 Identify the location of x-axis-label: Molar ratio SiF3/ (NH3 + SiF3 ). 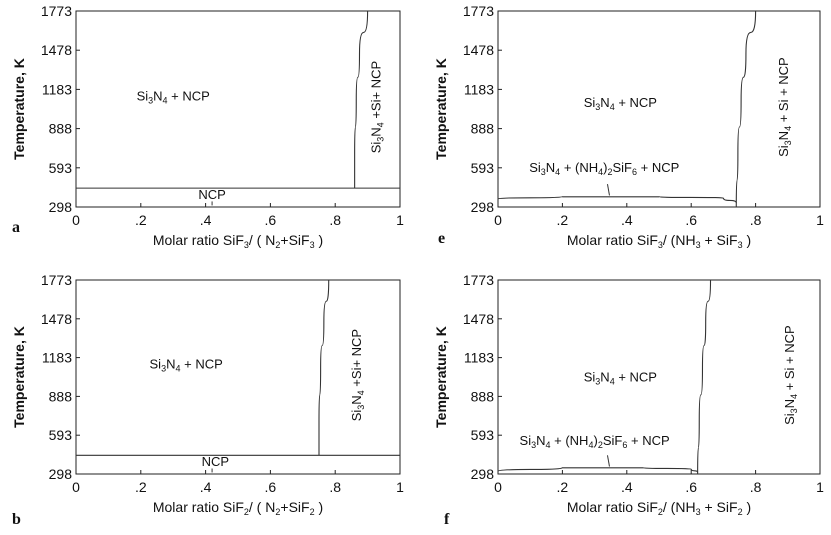
(659, 241).